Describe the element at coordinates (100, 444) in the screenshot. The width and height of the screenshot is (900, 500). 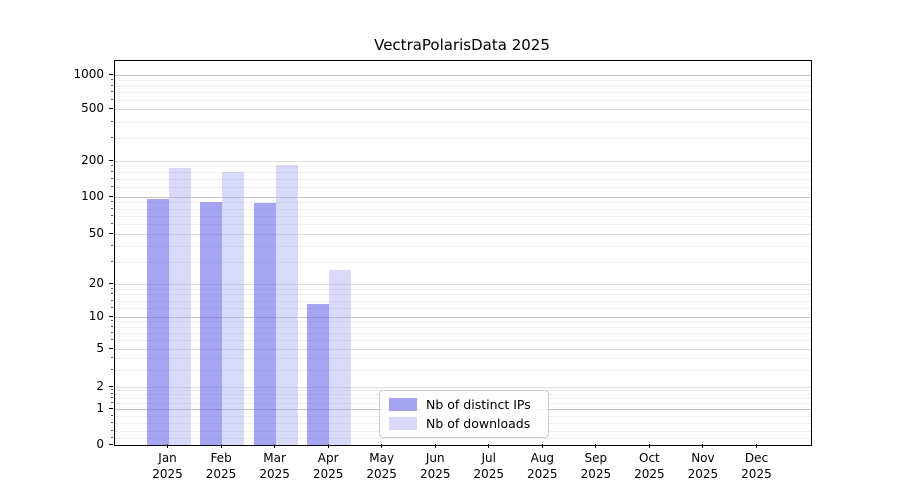
I see `y-tick-label: 0` at that location.